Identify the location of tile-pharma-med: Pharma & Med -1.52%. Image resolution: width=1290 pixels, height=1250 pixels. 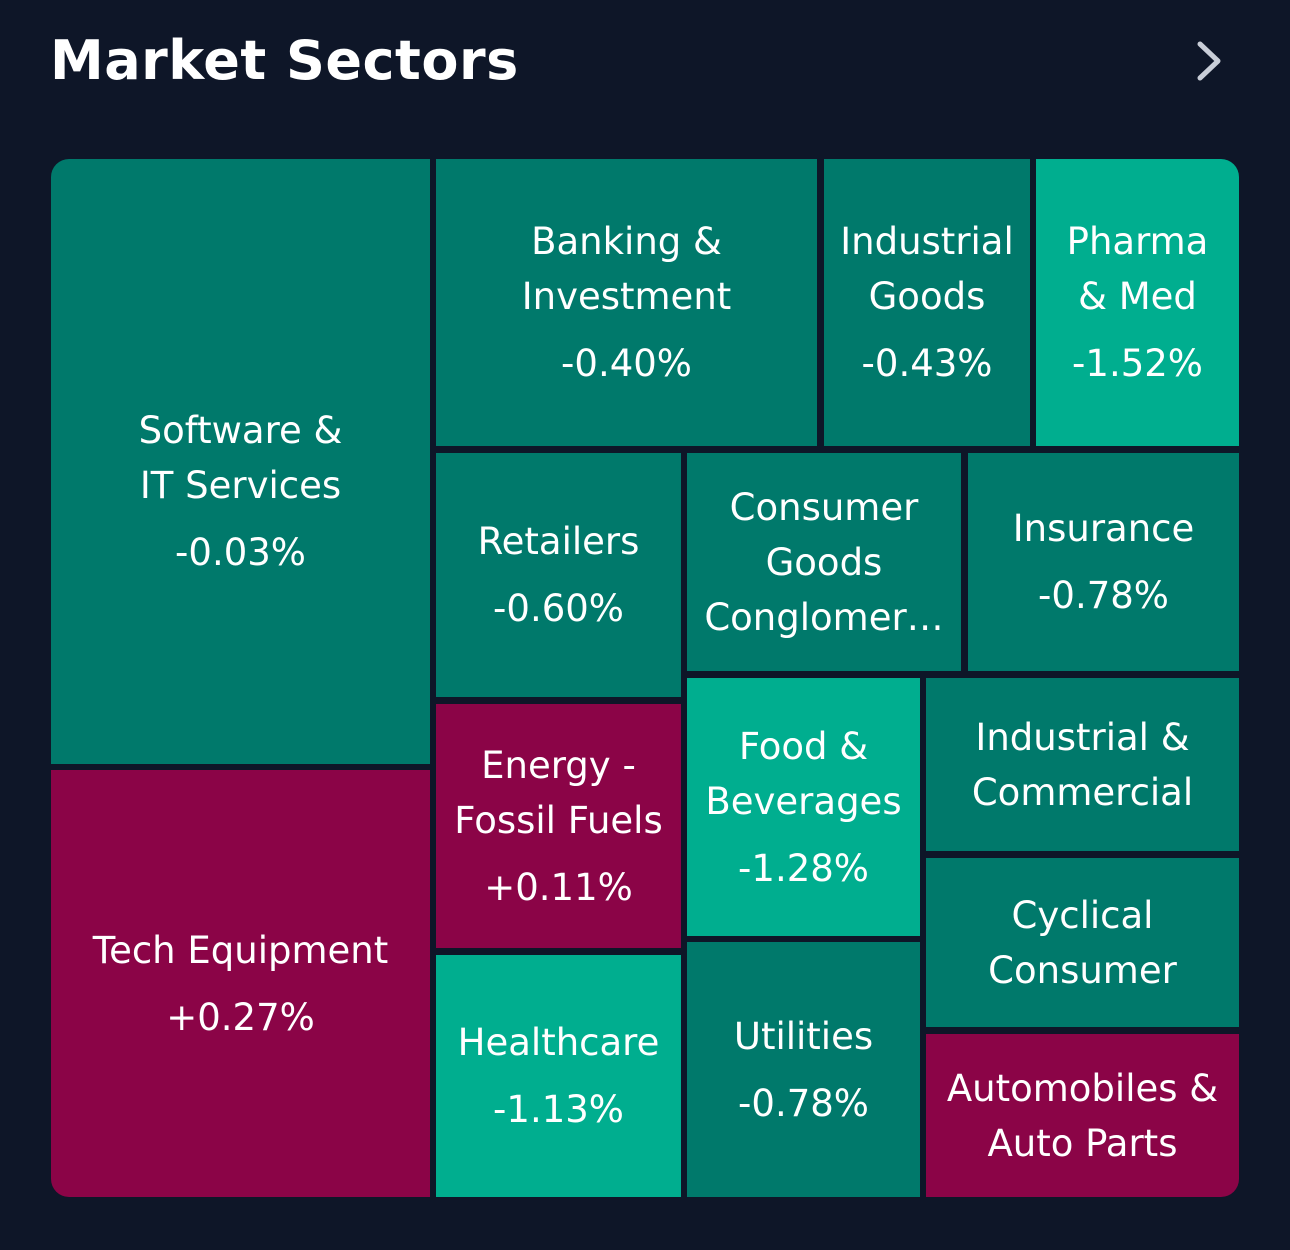
(1137, 302).